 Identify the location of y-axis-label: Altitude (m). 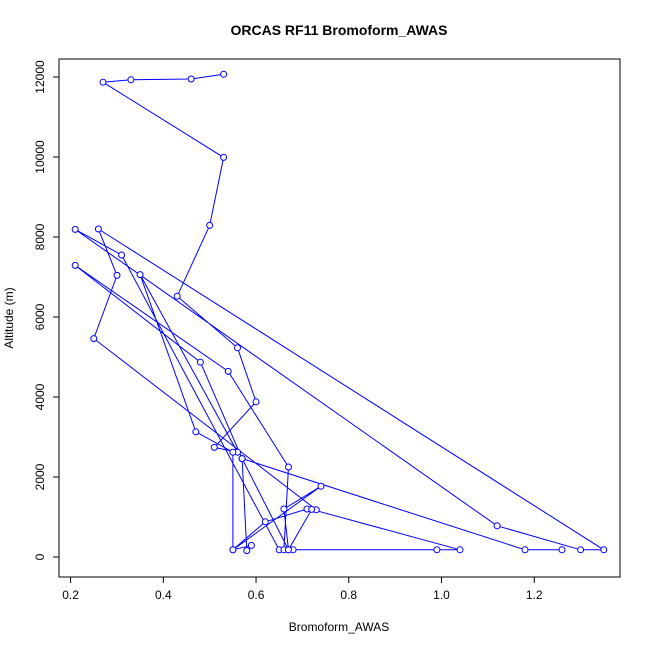
(9, 317).